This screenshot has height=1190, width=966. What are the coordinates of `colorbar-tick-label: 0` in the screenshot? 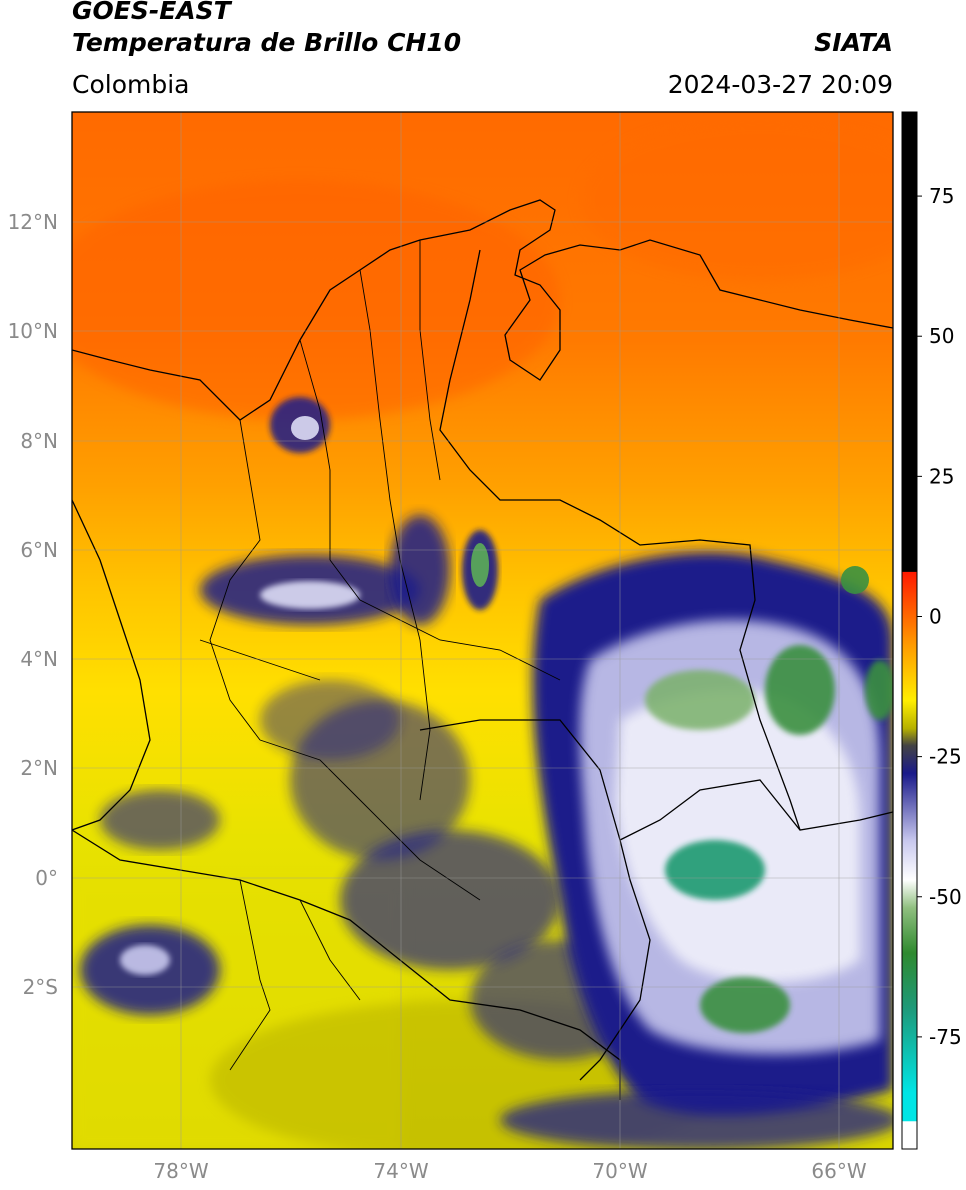 It's located at (935, 616).